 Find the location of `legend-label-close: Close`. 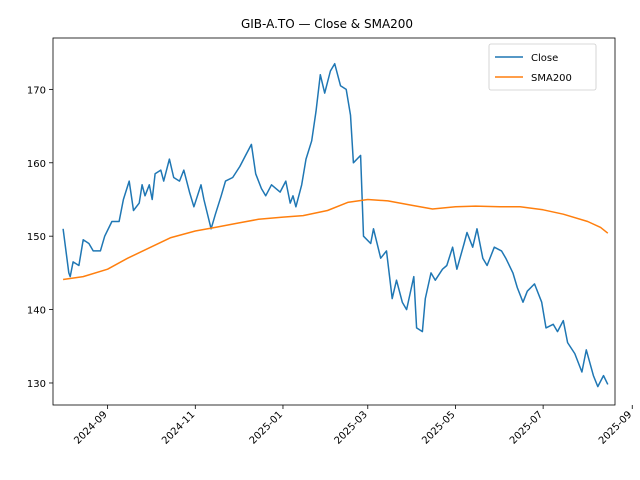

legend-label-close: Close is located at coordinates (544, 58).